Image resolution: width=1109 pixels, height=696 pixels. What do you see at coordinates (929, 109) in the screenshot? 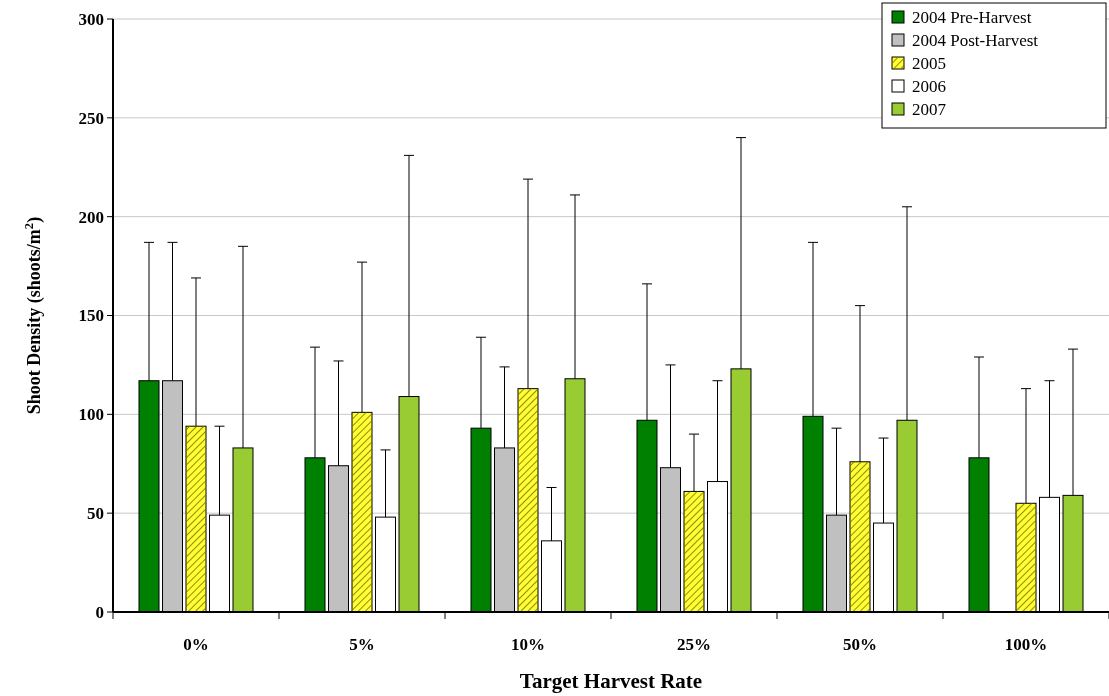
I see `legend-label: 2007` at bounding box center [929, 109].